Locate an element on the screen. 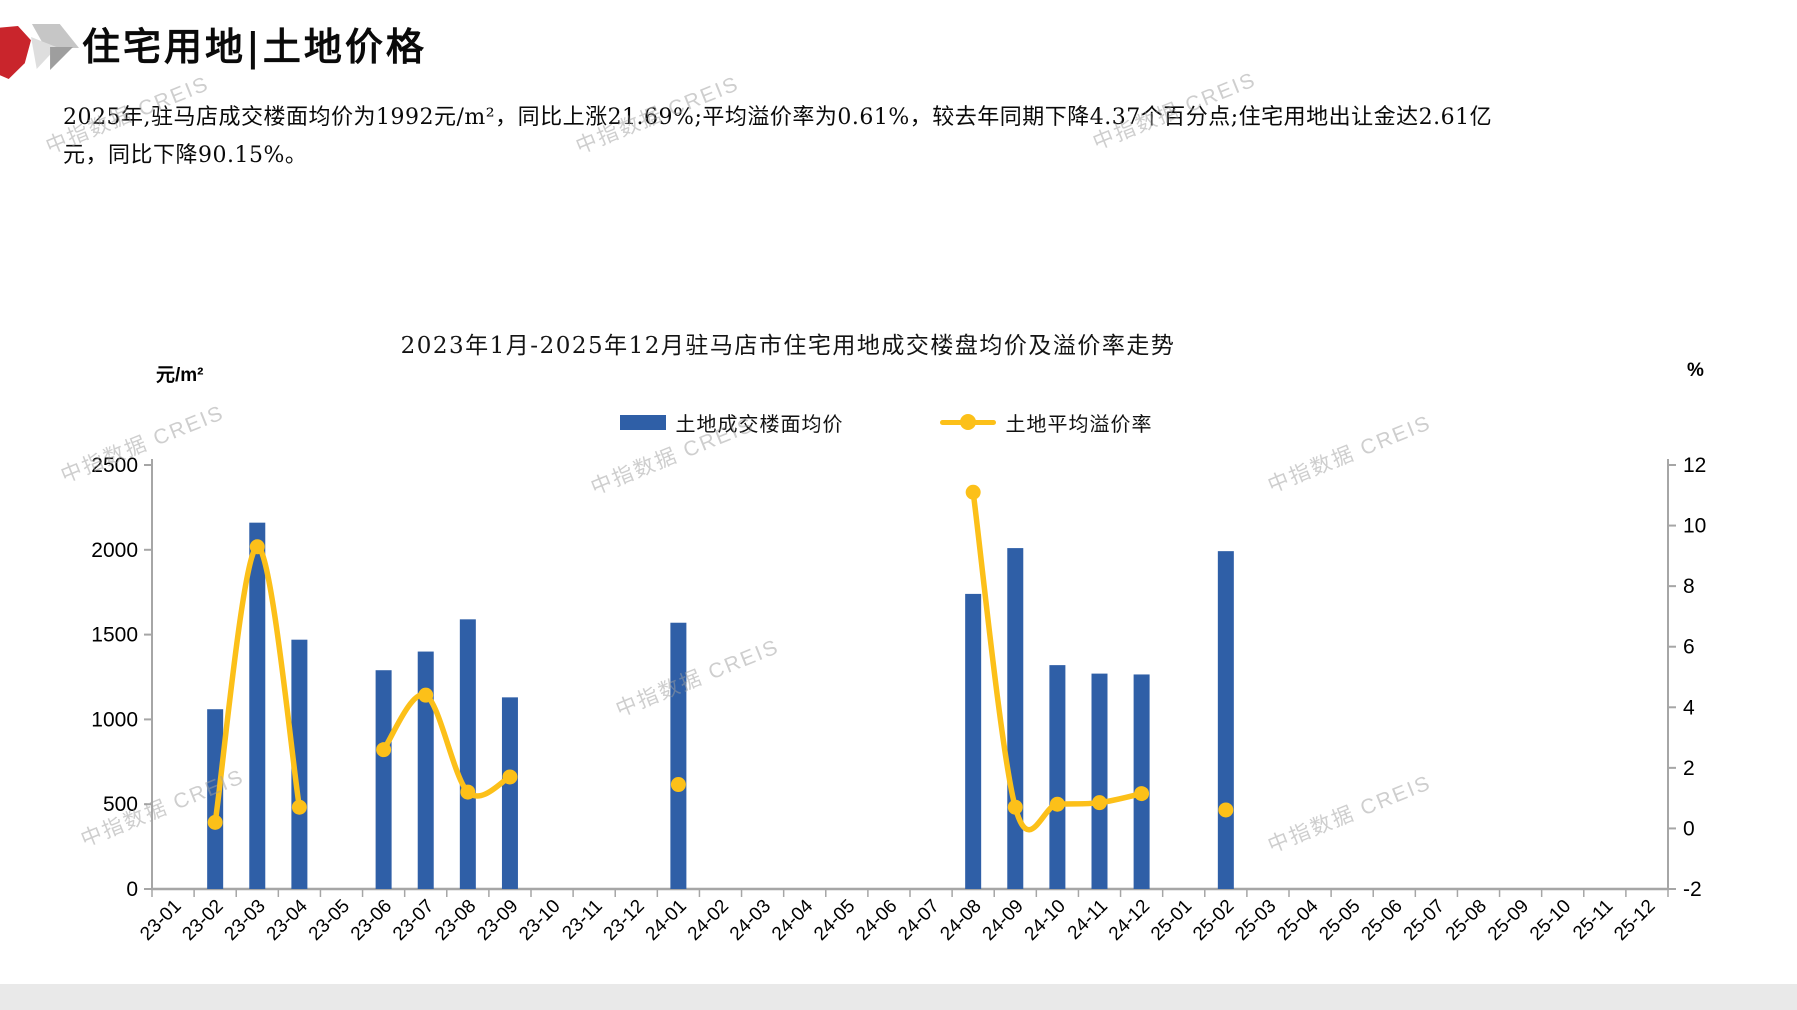 Image resolution: width=1797 pixels, height=1010 pixels. x-axis-label: 24-08 is located at coordinates (960, 920).